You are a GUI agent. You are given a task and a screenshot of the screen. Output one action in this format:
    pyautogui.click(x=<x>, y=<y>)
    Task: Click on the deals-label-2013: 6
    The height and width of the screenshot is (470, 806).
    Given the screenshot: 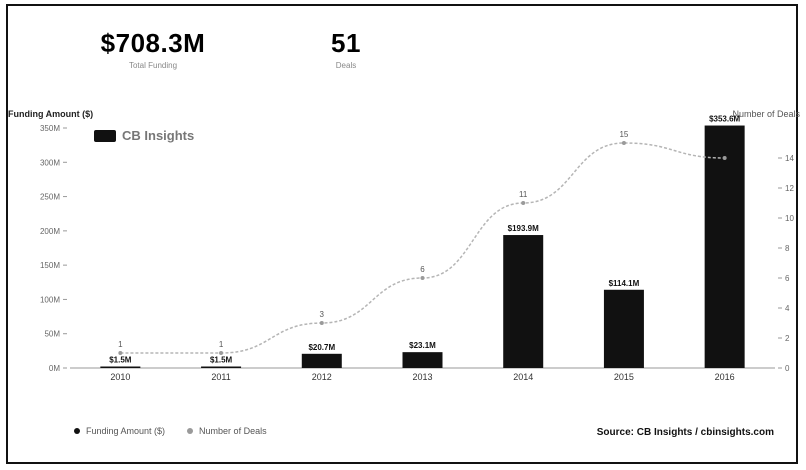 What is the action you would take?
    pyautogui.click(x=422, y=269)
    